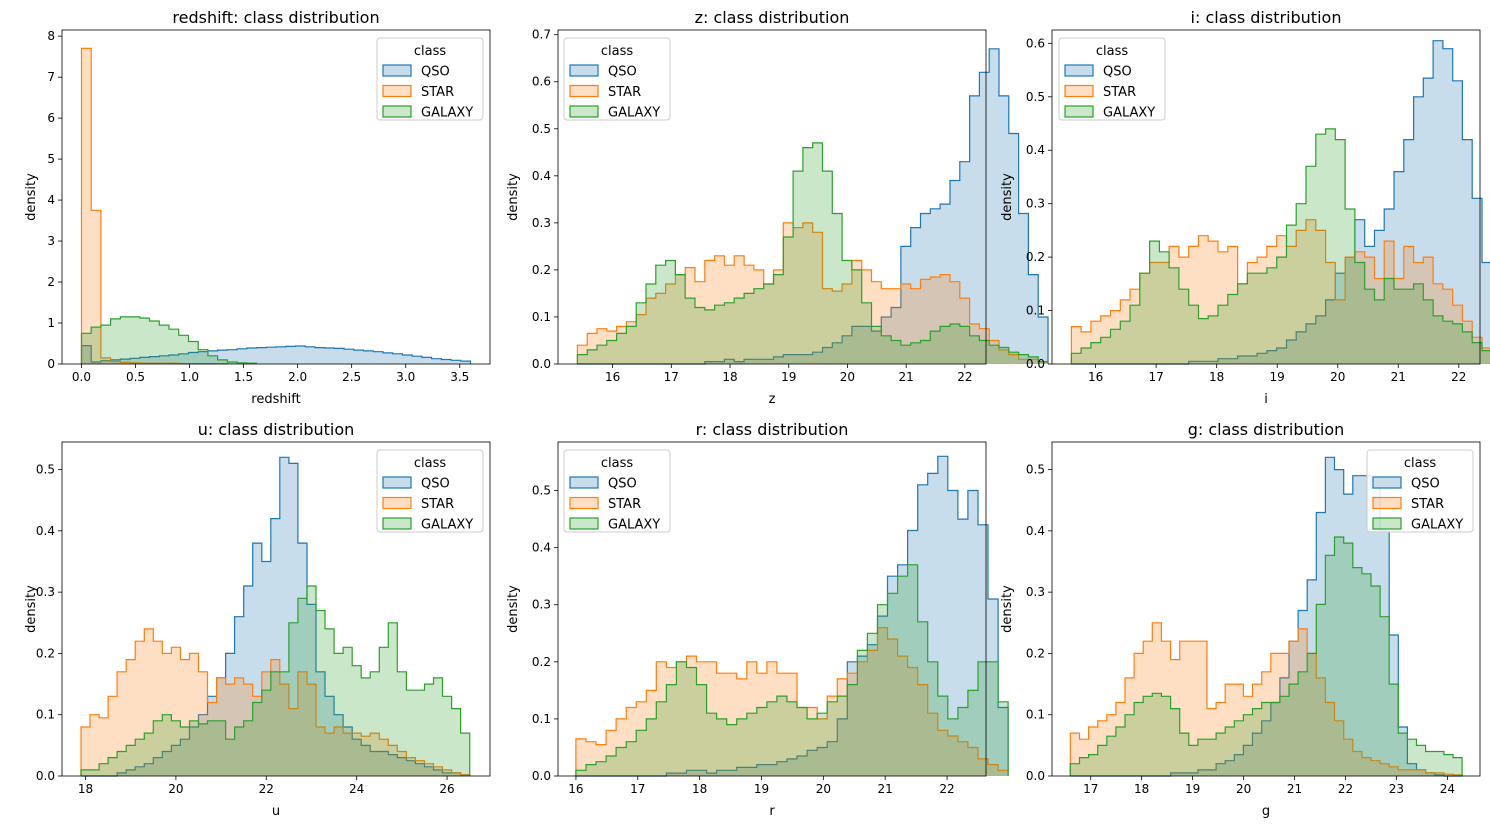 The width and height of the screenshot is (1490, 829). What do you see at coordinates (405, 377) in the screenshot?
I see `x-tick-label: 3.0` at bounding box center [405, 377].